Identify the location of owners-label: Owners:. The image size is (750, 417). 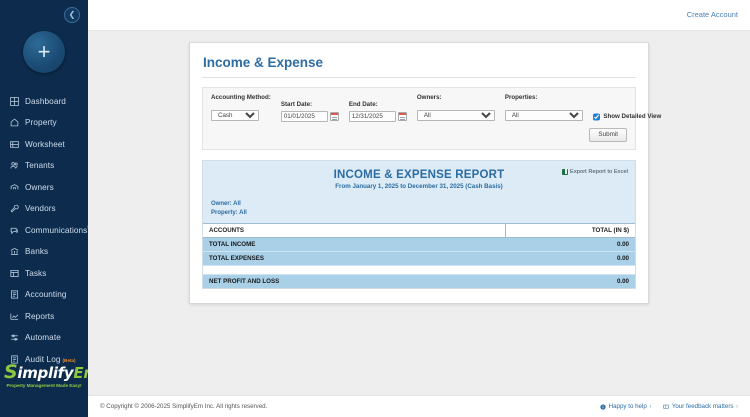
(429, 97).